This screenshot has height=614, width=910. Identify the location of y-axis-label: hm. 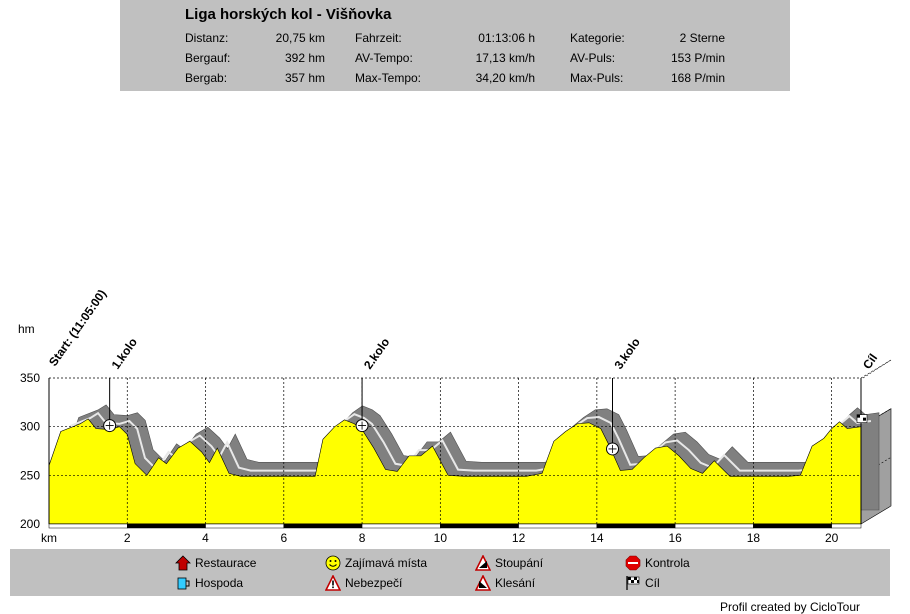
(26, 329).